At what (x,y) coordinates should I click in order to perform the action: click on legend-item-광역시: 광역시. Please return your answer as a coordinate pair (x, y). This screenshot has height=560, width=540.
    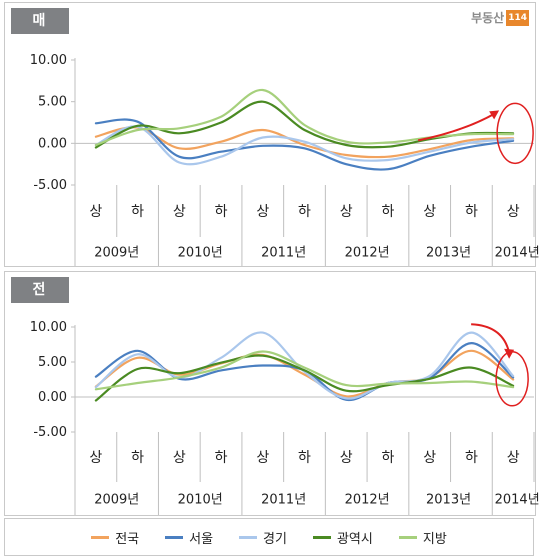
    Looking at the image, I should click on (342, 537).